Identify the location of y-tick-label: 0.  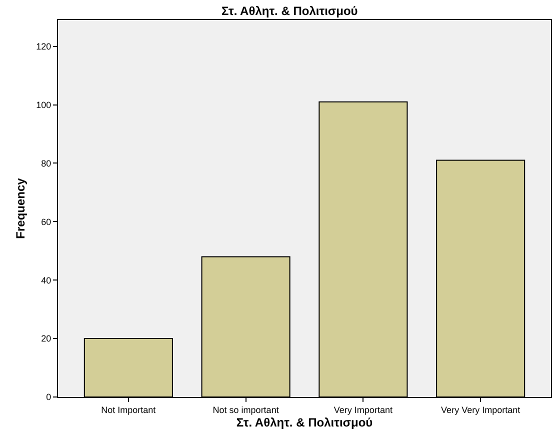
(49, 397).